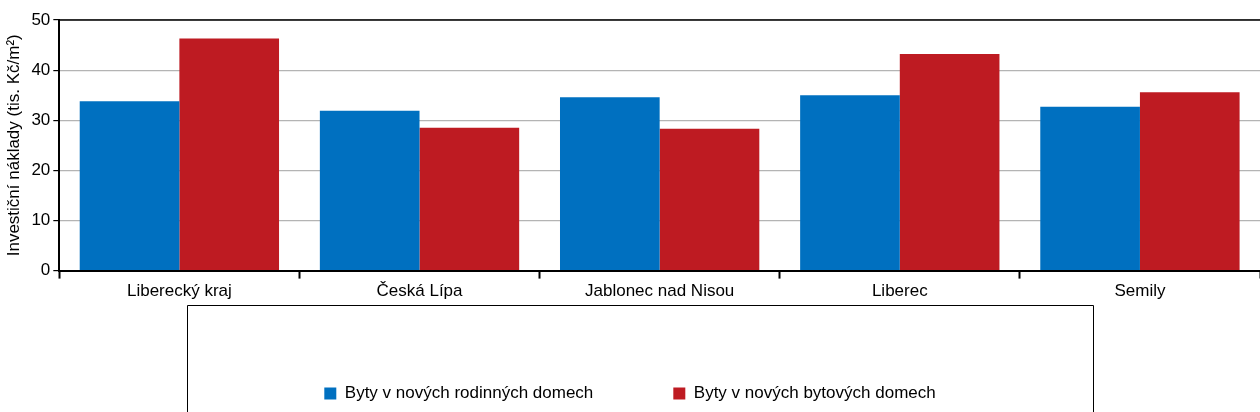  I want to click on legend-label: Byty v nových rodinných domech, so click(469, 393).